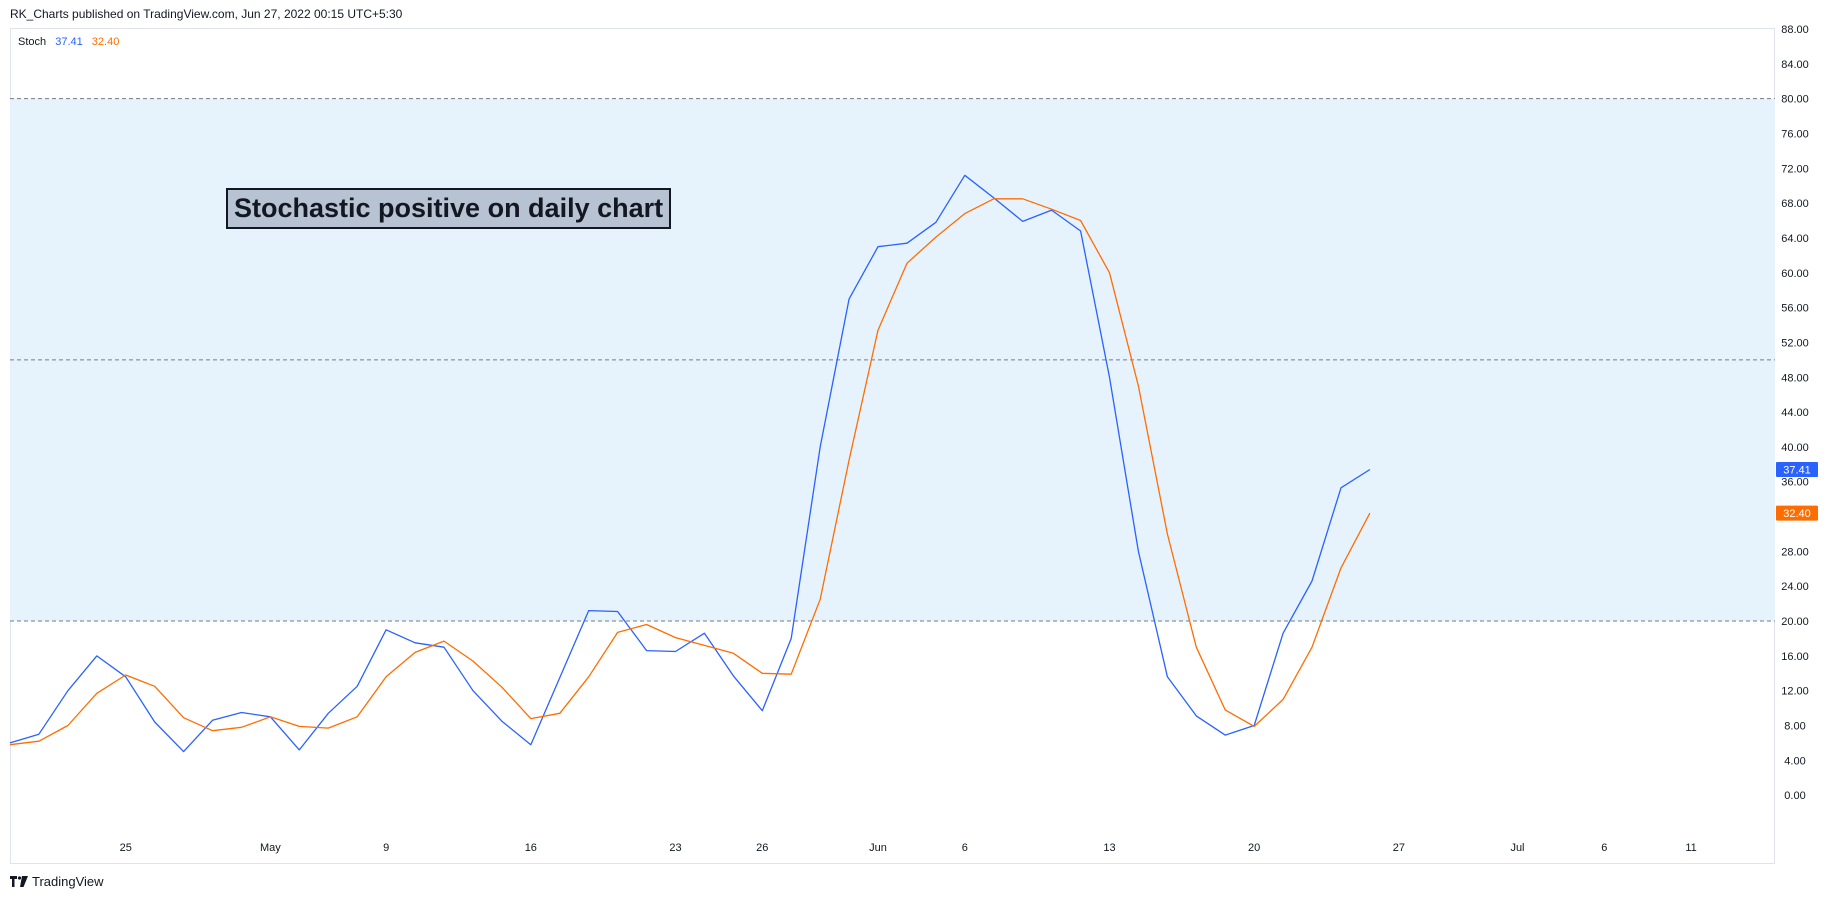  I want to click on legend-k-value: 37.41, so click(69, 42).